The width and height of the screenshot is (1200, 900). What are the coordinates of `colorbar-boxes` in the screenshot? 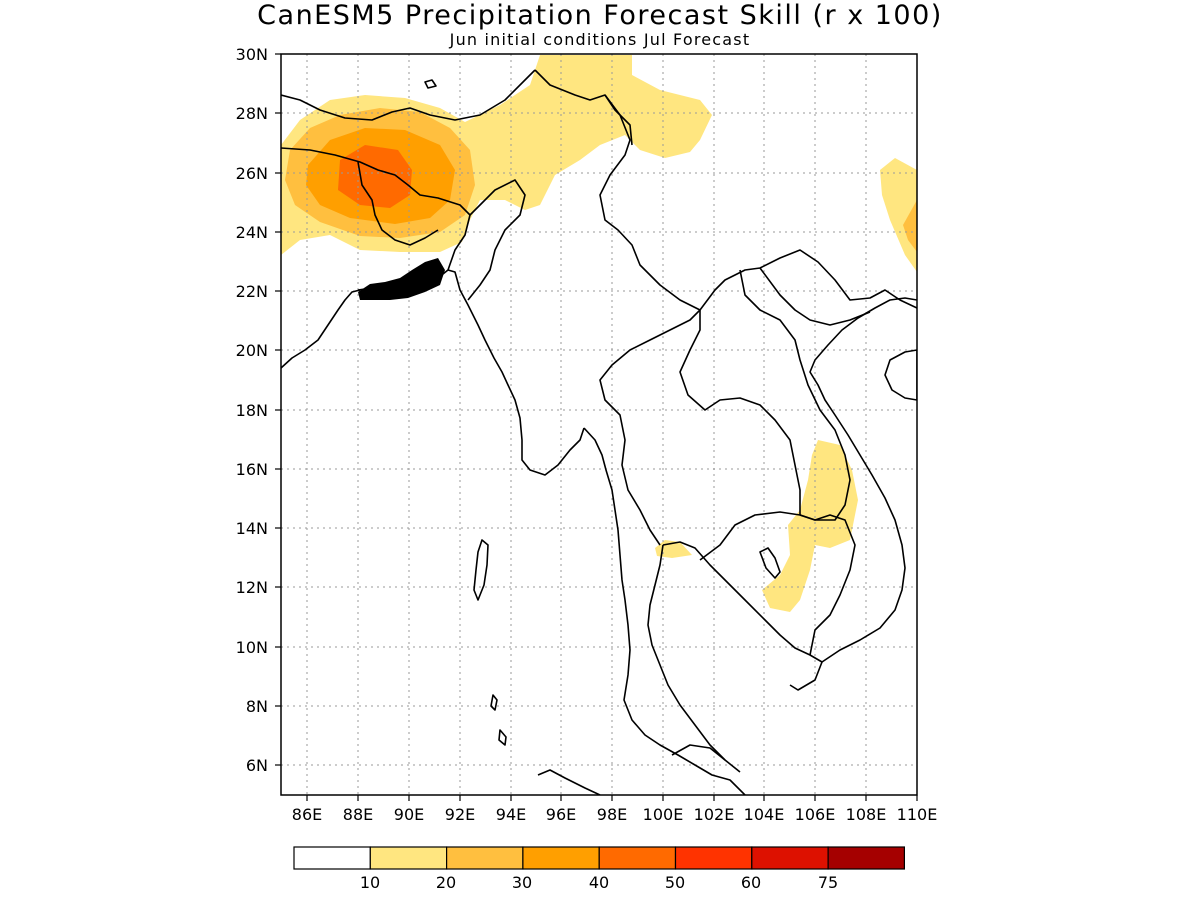 It's located at (599, 858).